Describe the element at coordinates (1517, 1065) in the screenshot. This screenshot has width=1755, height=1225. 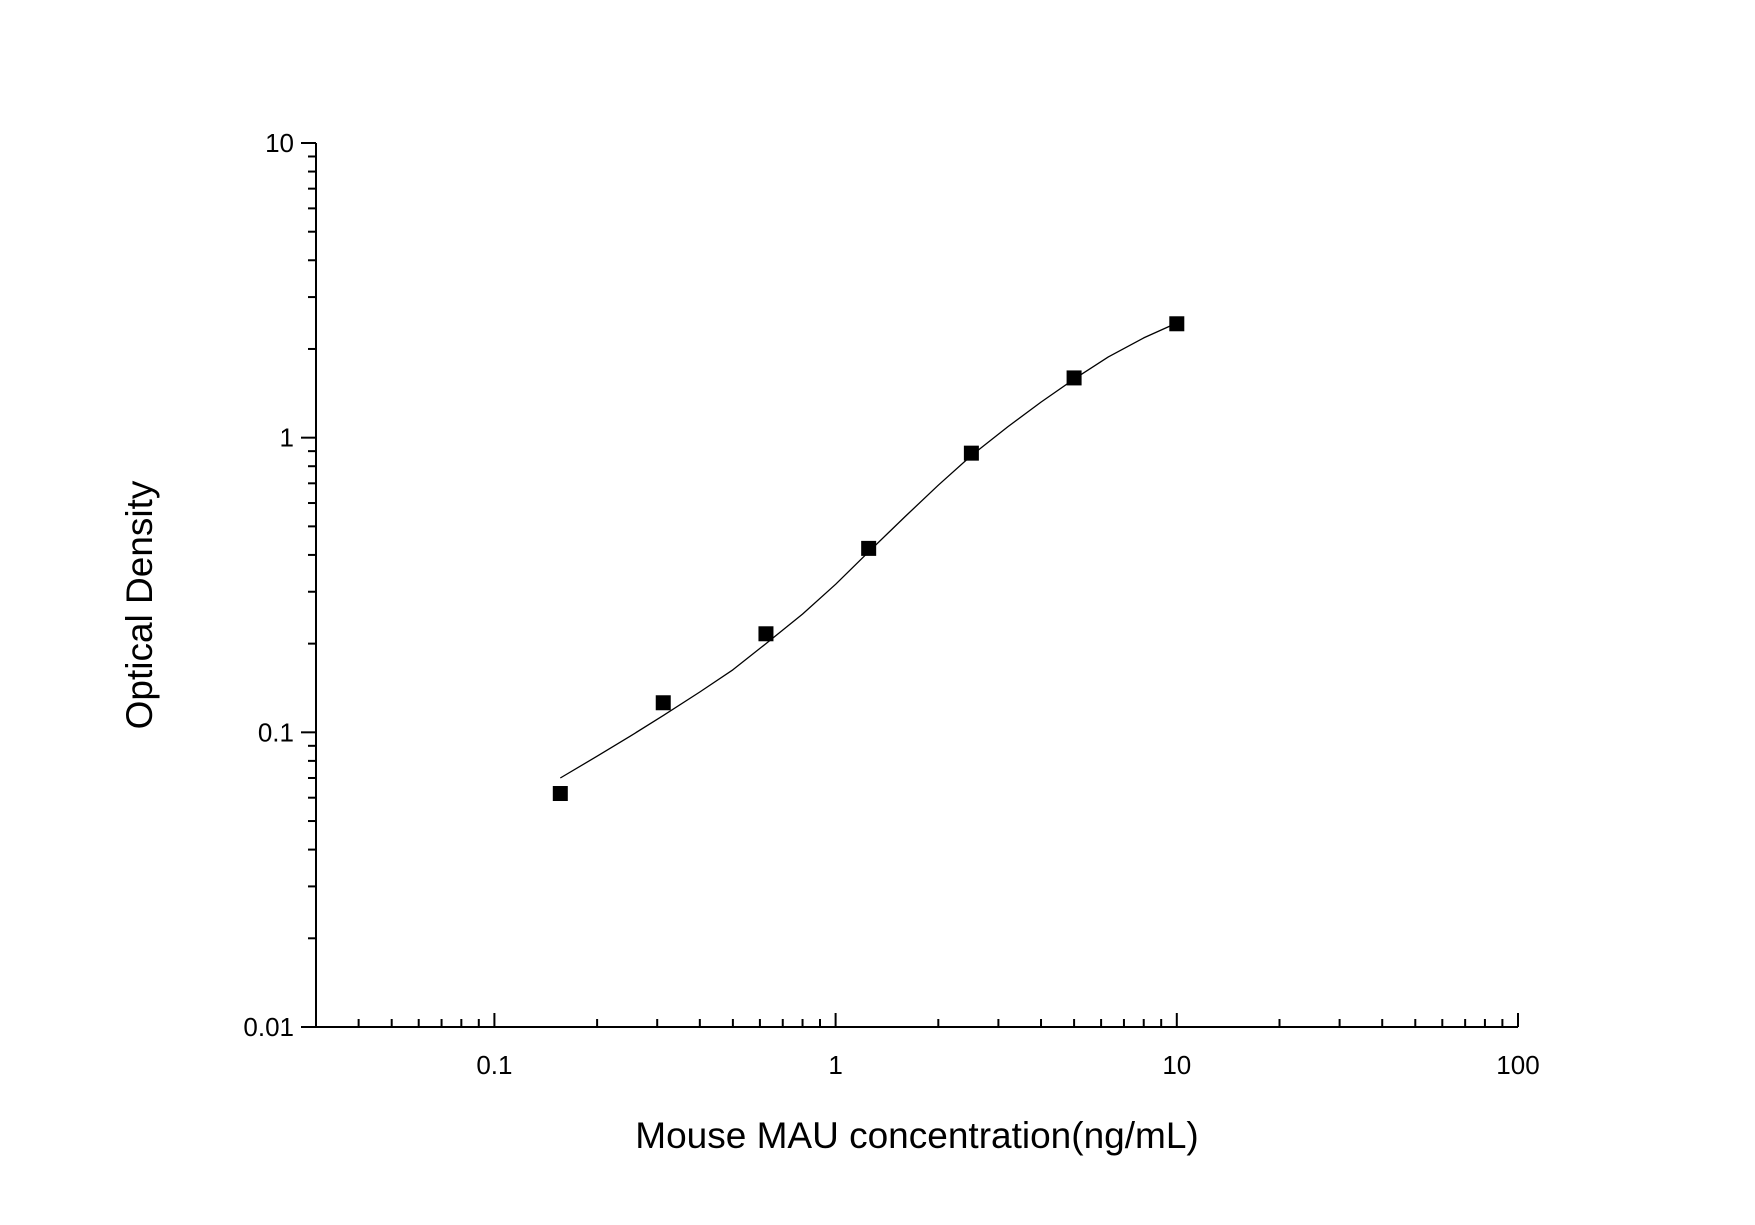
I see `x-tick-label: 100` at that location.